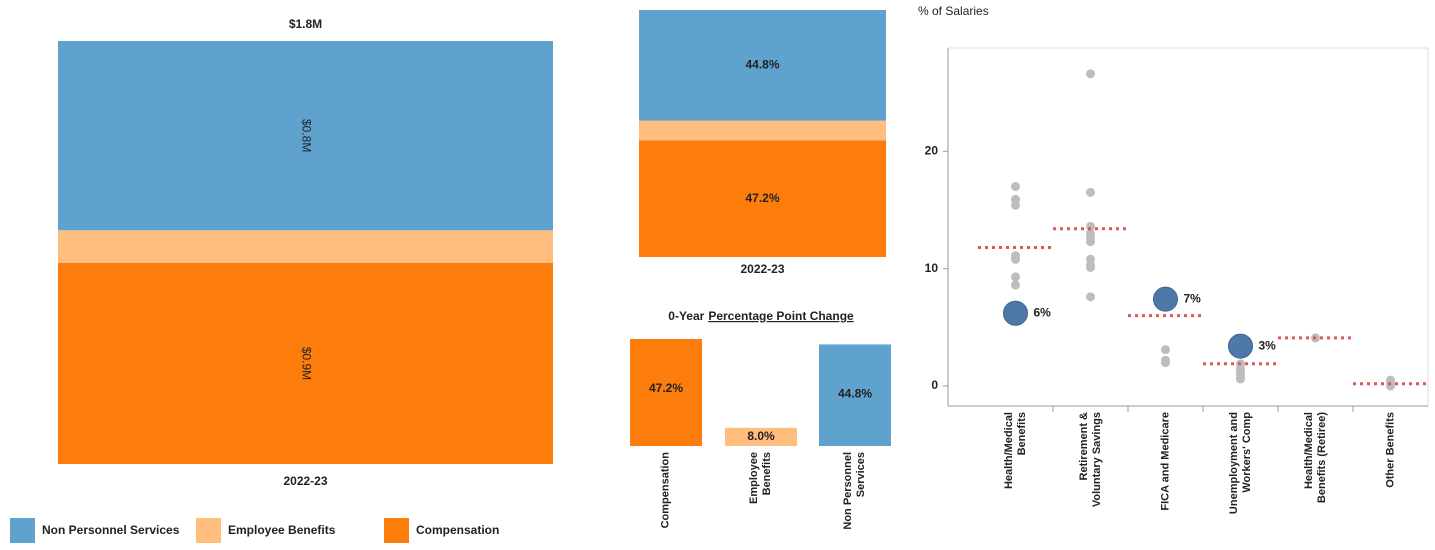  Describe the element at coordinates (1165, 461) in the screenshot. I see `x-tick-label: FICA and Medicare` at that location.